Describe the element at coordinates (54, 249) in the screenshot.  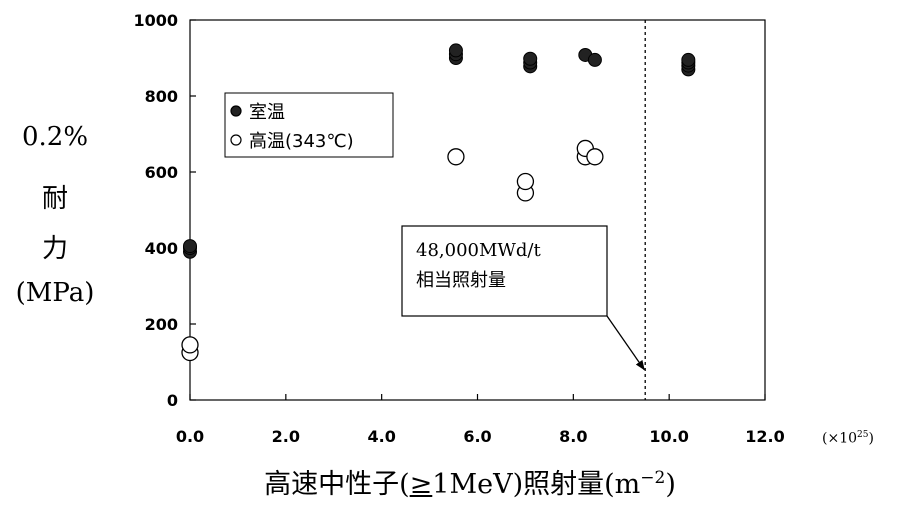
I see `y-title-line: 力` at that location.